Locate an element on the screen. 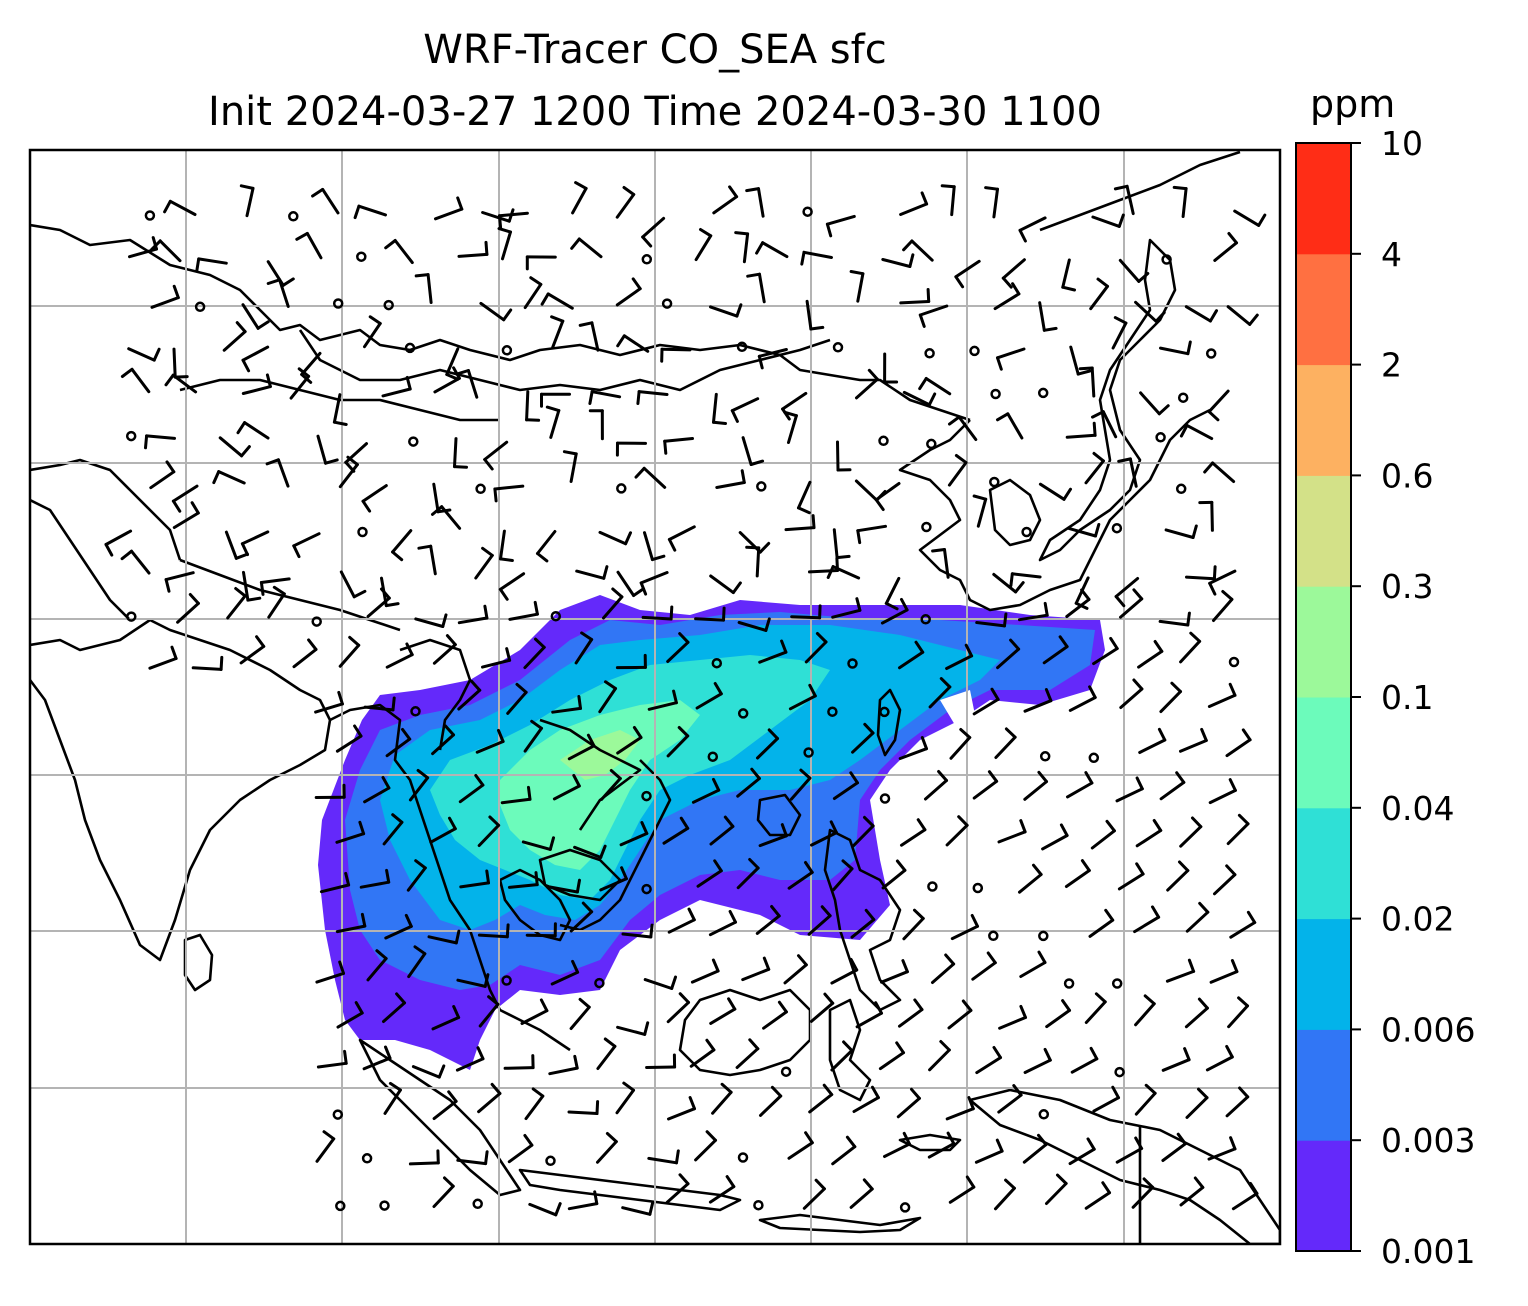 The width and height of the screenshot is (1528, 1306). colorbar-tick-label: 0.006 is located at coordinates (1428, 1029).